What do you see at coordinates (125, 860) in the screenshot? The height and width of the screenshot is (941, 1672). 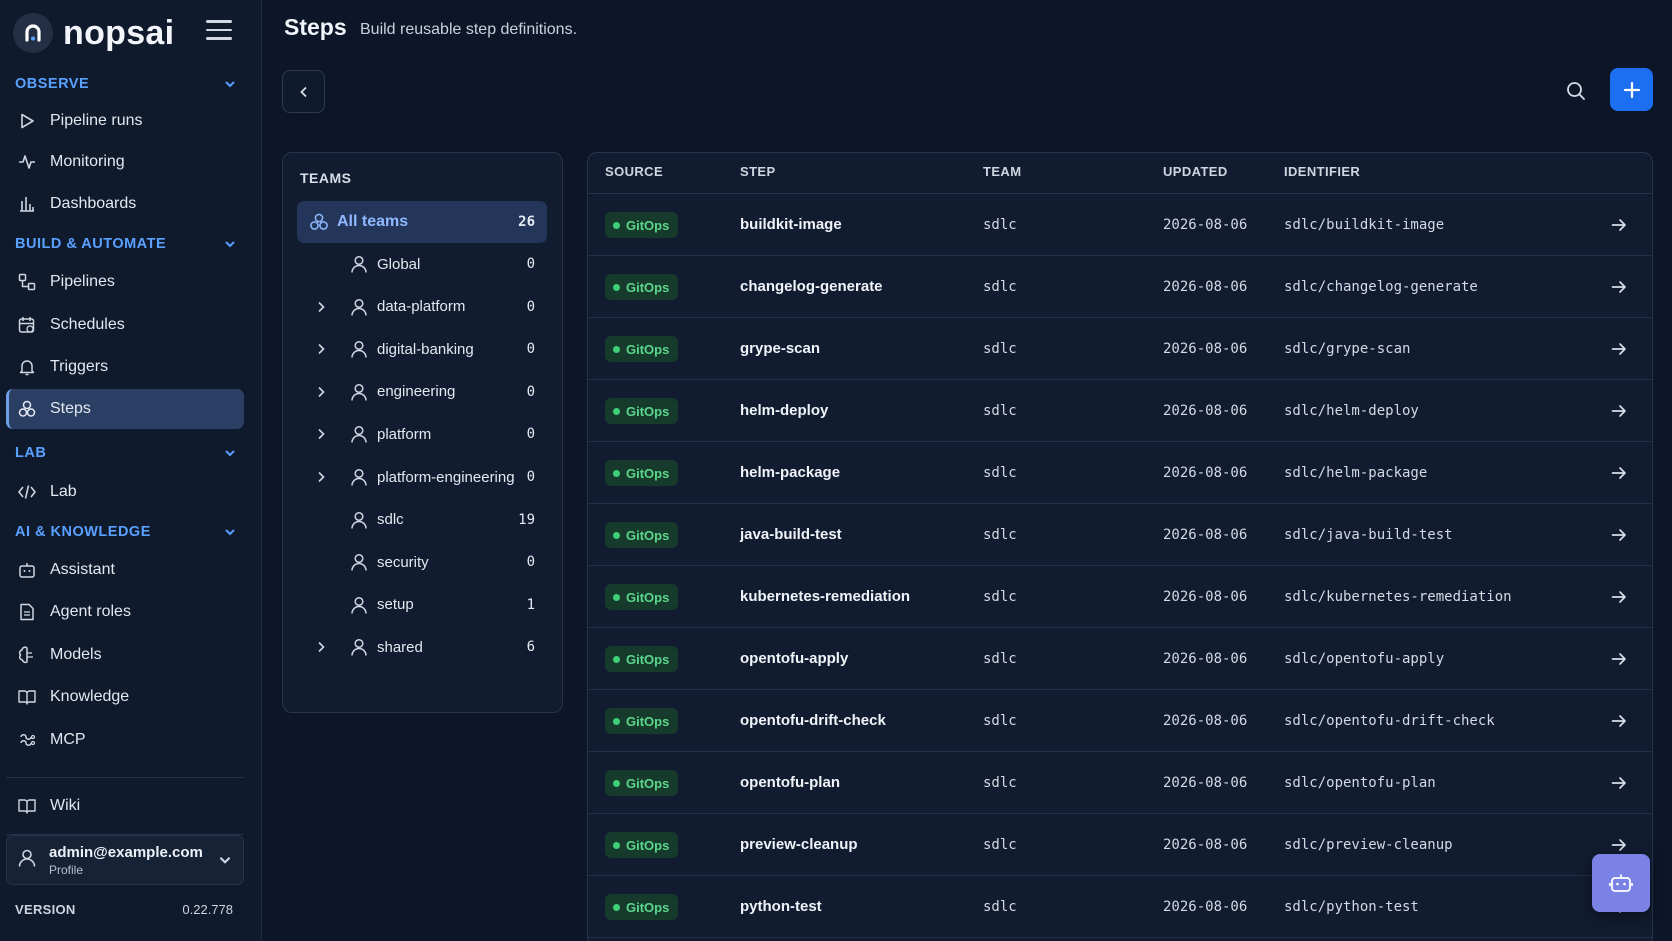 I see `profile-menu: admin@example.com Profile` at bounding box center [125, 860].